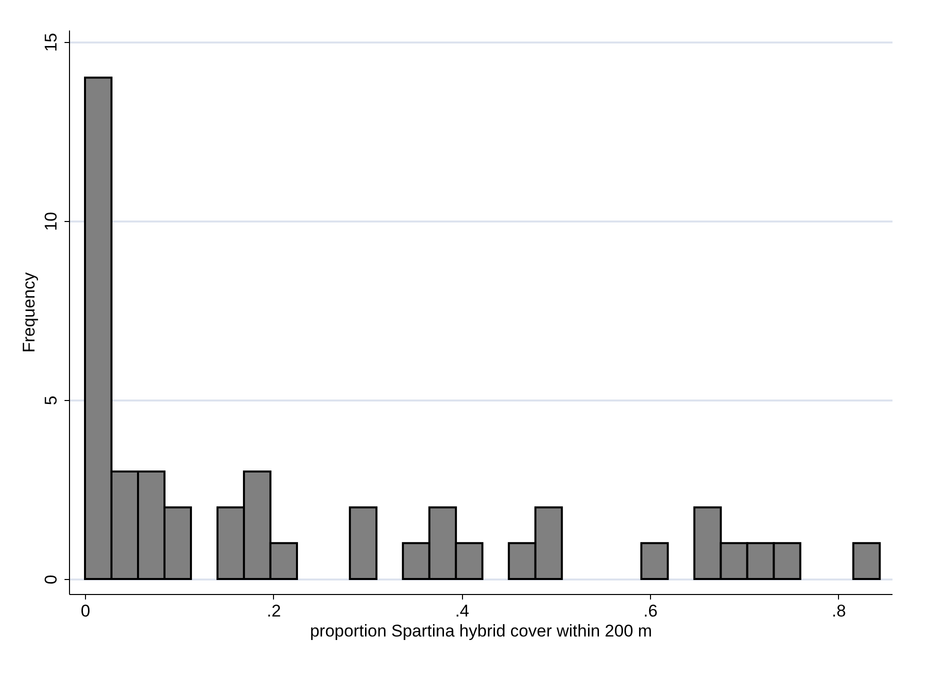 The image size is (943, 694). What do you see at coordinates (51, 401) in the screenshot?
I see `y-tick-label: 5` at bounding box center [51, 401].